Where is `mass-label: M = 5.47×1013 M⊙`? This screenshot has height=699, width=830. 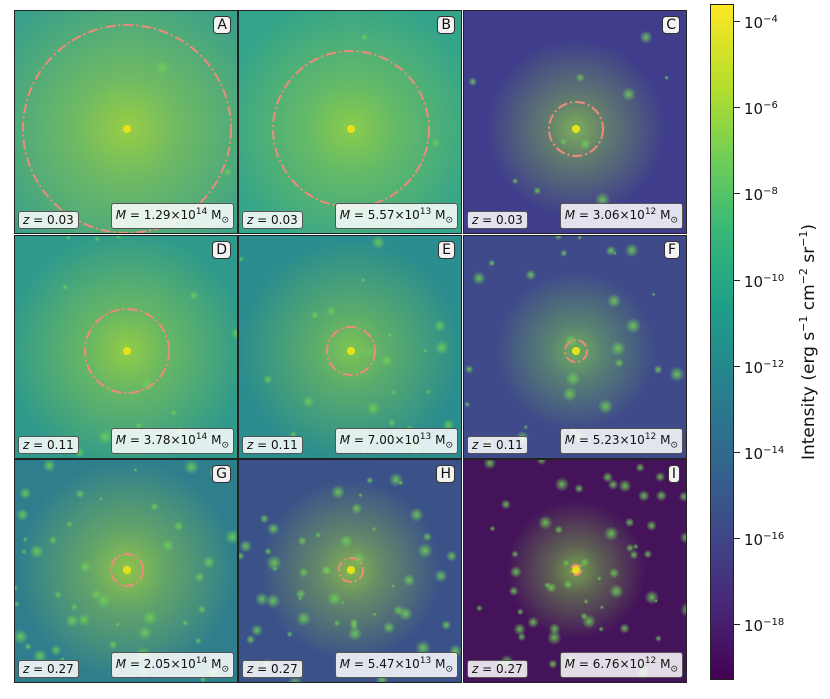 mass-label: M = 5.47×1013 M⊙ is located at coordinates (396, 664).